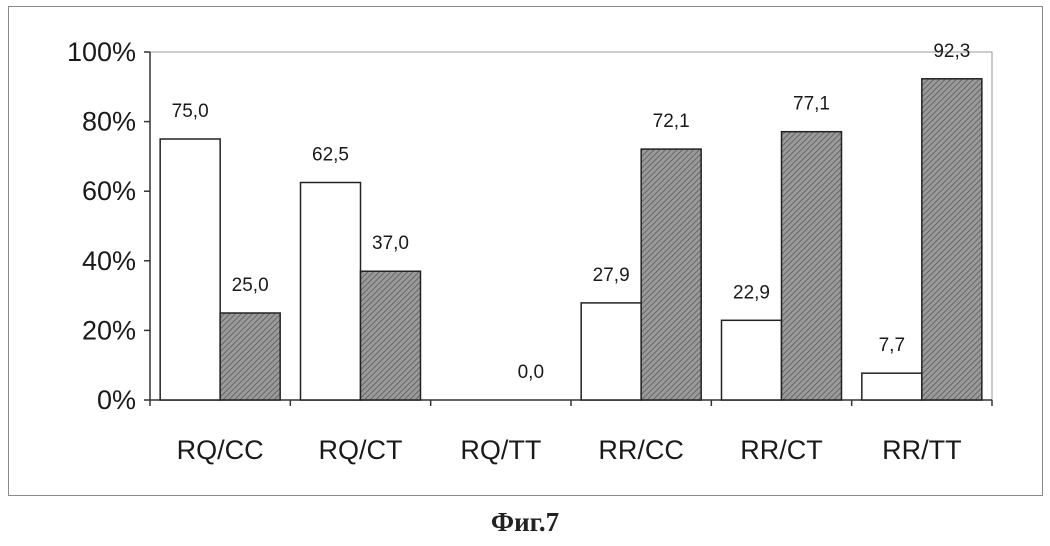 The width and height of the screenshot is (1050, 546). What do you see at coordinates (109, 330) in the screenshot?
I see `y-tick-label: 20%` at bounding box center [109, 330].